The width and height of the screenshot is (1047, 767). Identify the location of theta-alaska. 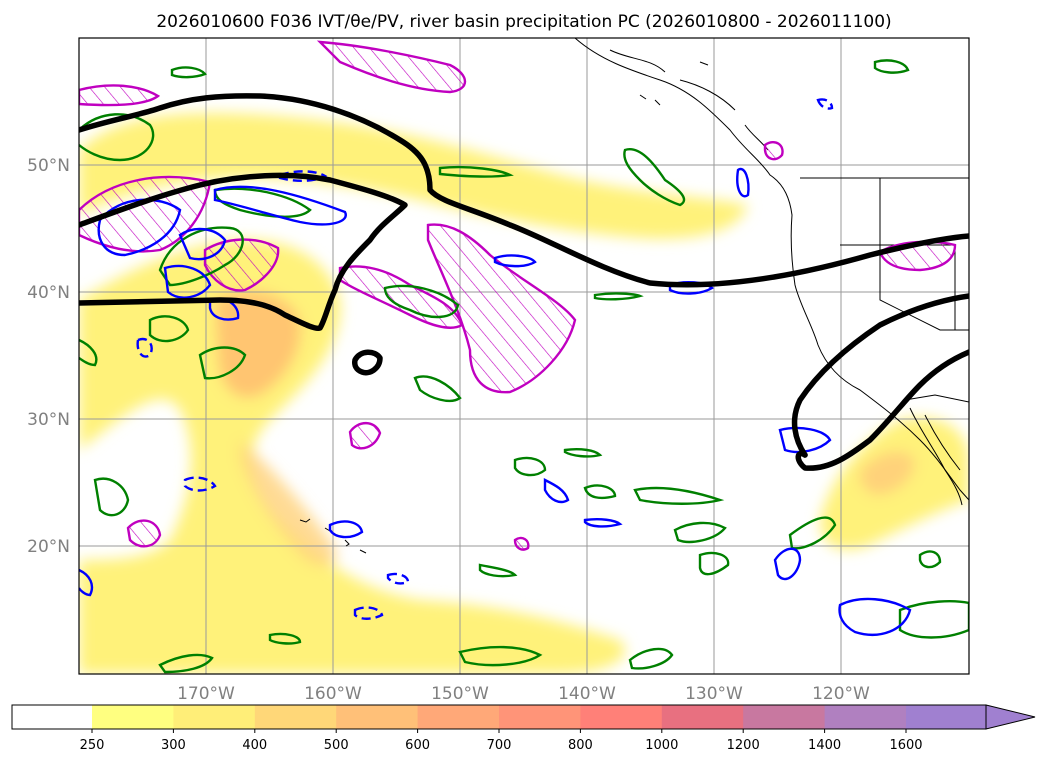
(743, 182).